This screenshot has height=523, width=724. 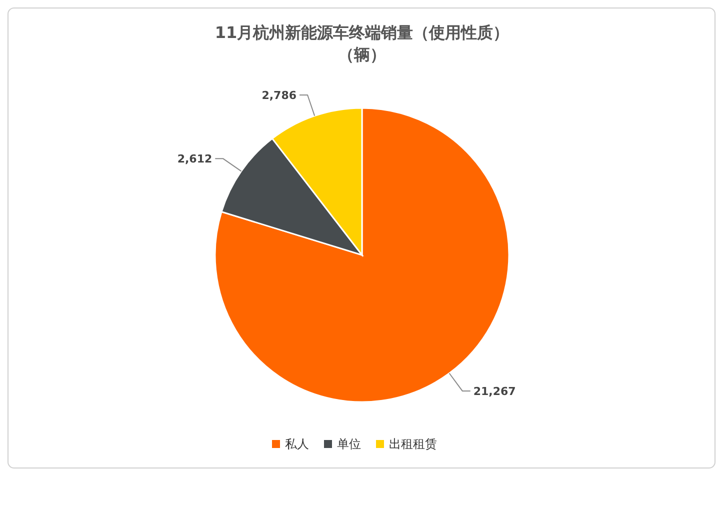 What do you see at coordinates (362, 32) in the screenshot?
I see `chart-title: 11月杭州新能源车终端销量（使用性质）` at bounding box center [362, 32].